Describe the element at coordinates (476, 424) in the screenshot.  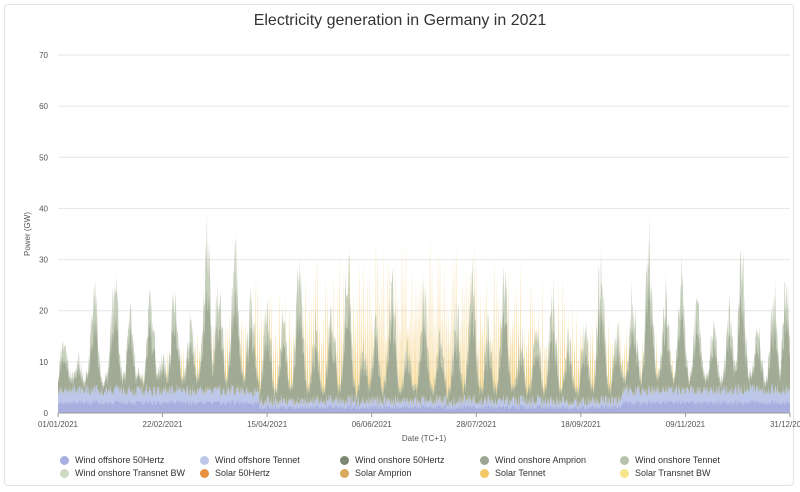
I see `x-tick-label: 28/07/2021` at that location.